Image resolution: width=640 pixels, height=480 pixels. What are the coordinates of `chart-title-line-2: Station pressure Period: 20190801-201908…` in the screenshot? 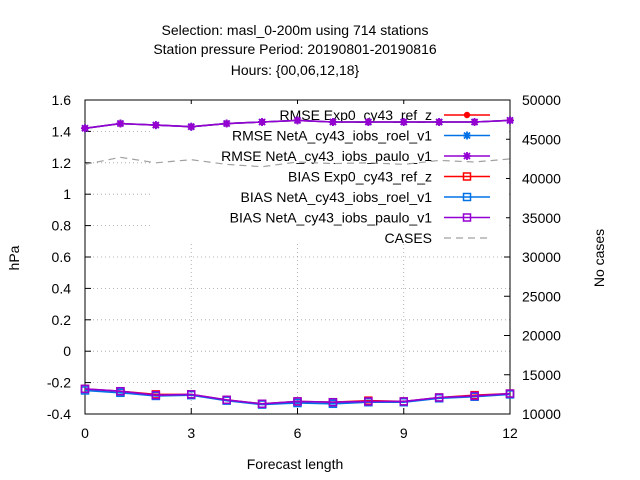 It's located at (295, 49).